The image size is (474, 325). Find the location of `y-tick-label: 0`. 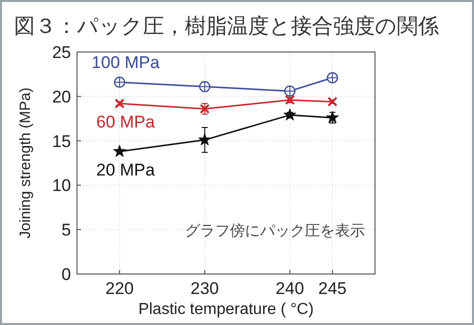

y-tick-label: 0 is located at coordinates (66, 274).